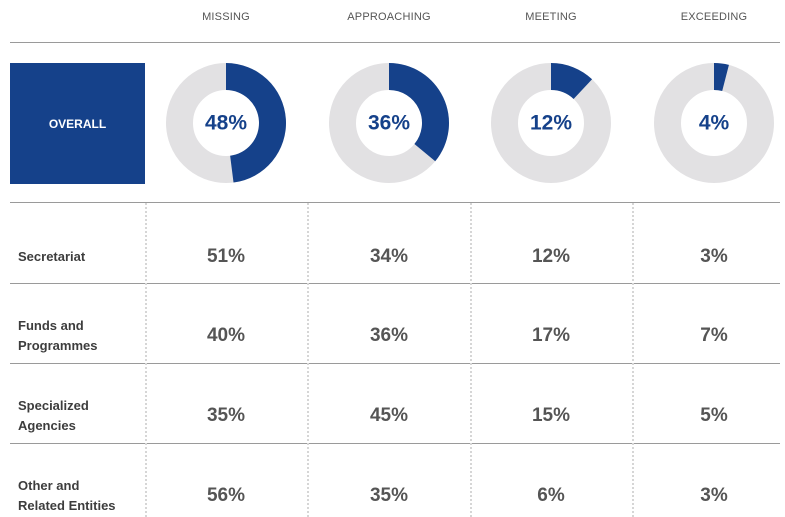 The height and width of the screenshot is (517, 785). What do you see at coordinates (714, 335) in the screenshot?
I see `cell-value: 7%` at bounding box center [714, 335].